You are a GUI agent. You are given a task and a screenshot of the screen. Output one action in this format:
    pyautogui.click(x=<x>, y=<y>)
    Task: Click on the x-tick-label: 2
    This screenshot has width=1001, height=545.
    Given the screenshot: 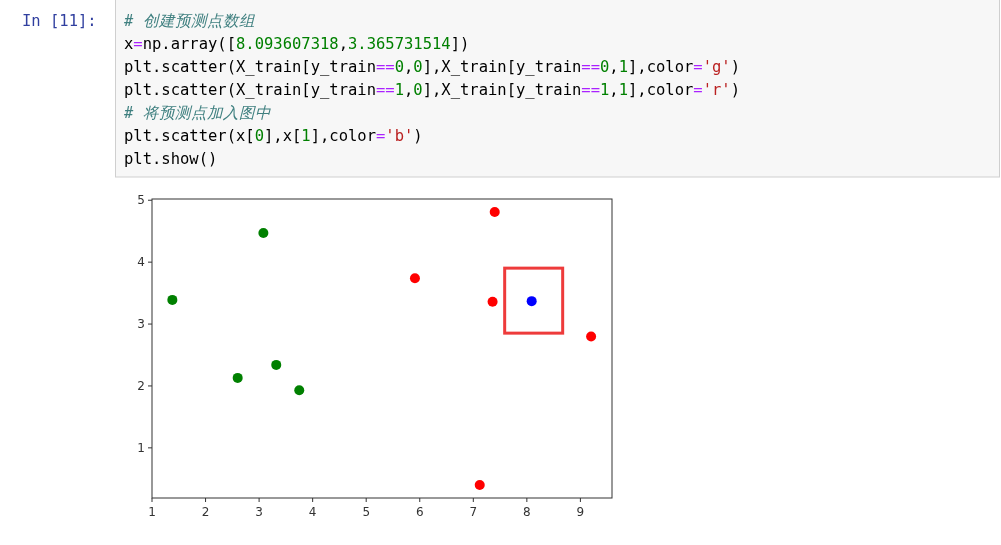 What is the action you would take?
    pyautogui.click(x=205, y=512)
    